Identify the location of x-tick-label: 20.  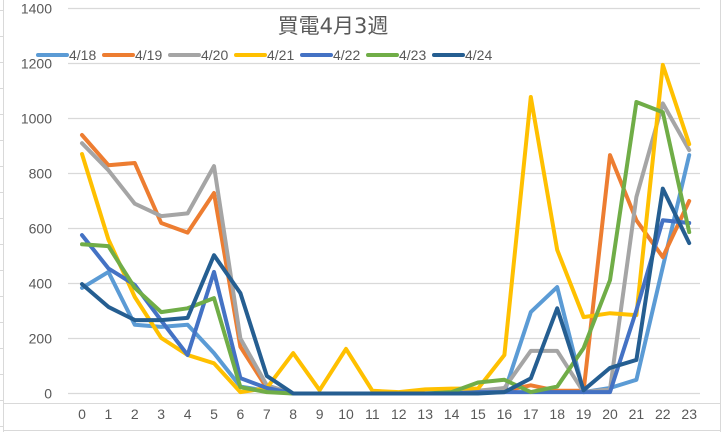
(610, 414).